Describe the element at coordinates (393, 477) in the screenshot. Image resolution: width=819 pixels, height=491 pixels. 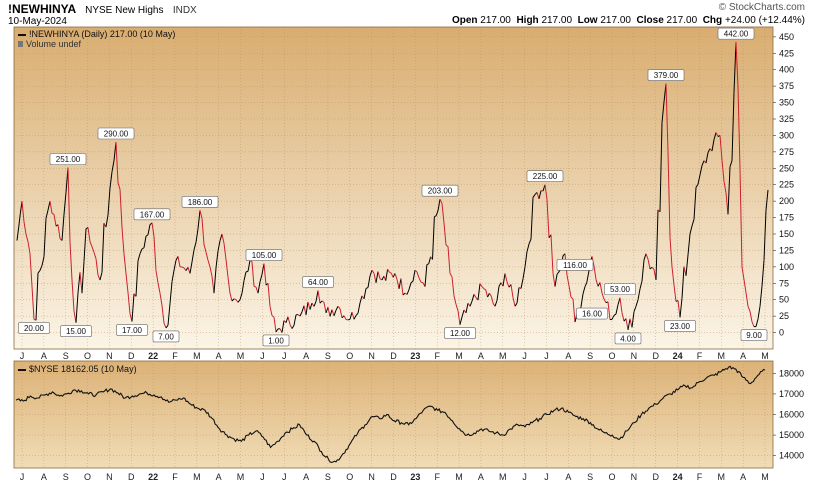
I see `x-tick-label: D` at that location.